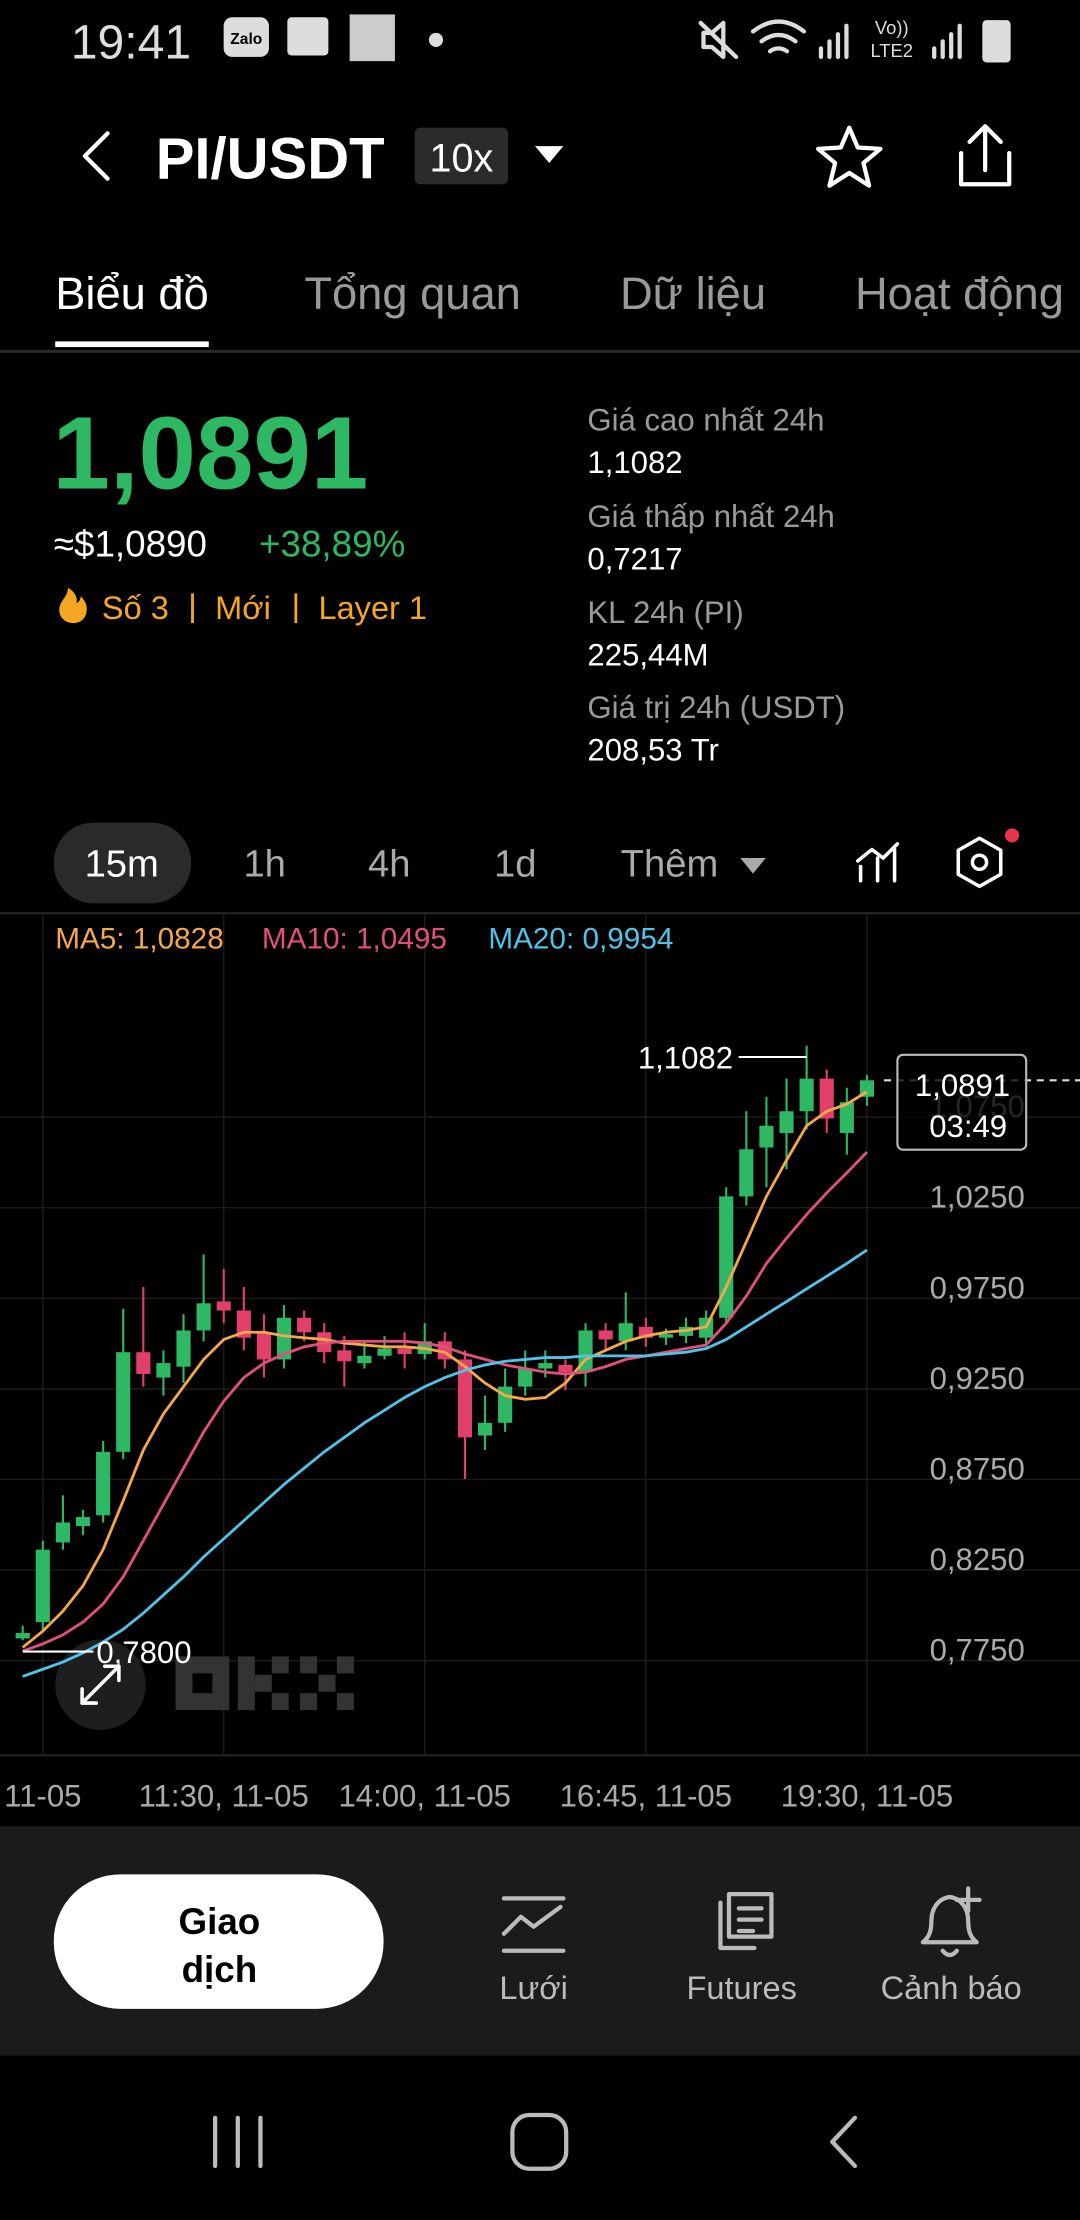  What do you see at coordinates (533, 1988) in the screenshot?
I see `action-label: Lưới` at bounding box center [533, 1988].